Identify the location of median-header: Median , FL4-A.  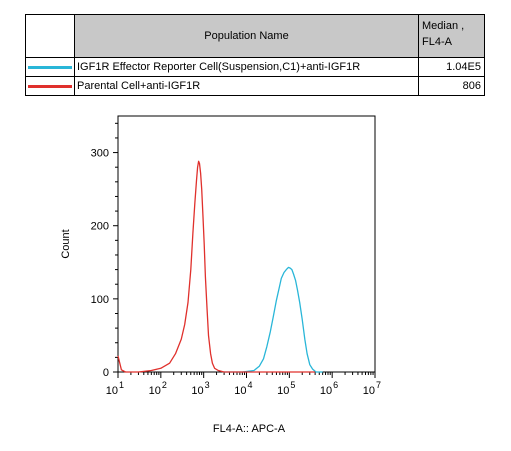
(451, 36).